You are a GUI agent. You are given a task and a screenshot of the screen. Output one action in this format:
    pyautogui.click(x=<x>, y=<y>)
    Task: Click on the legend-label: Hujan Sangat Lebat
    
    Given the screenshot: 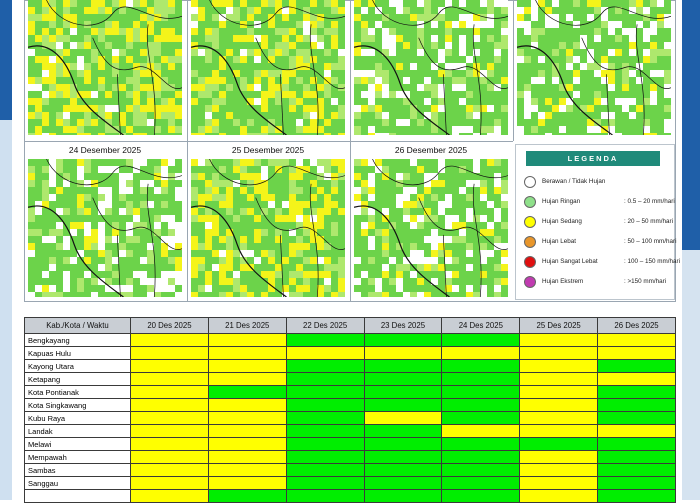 What is the action you would take?
    pyautogui.click(x=570, y=261)
    